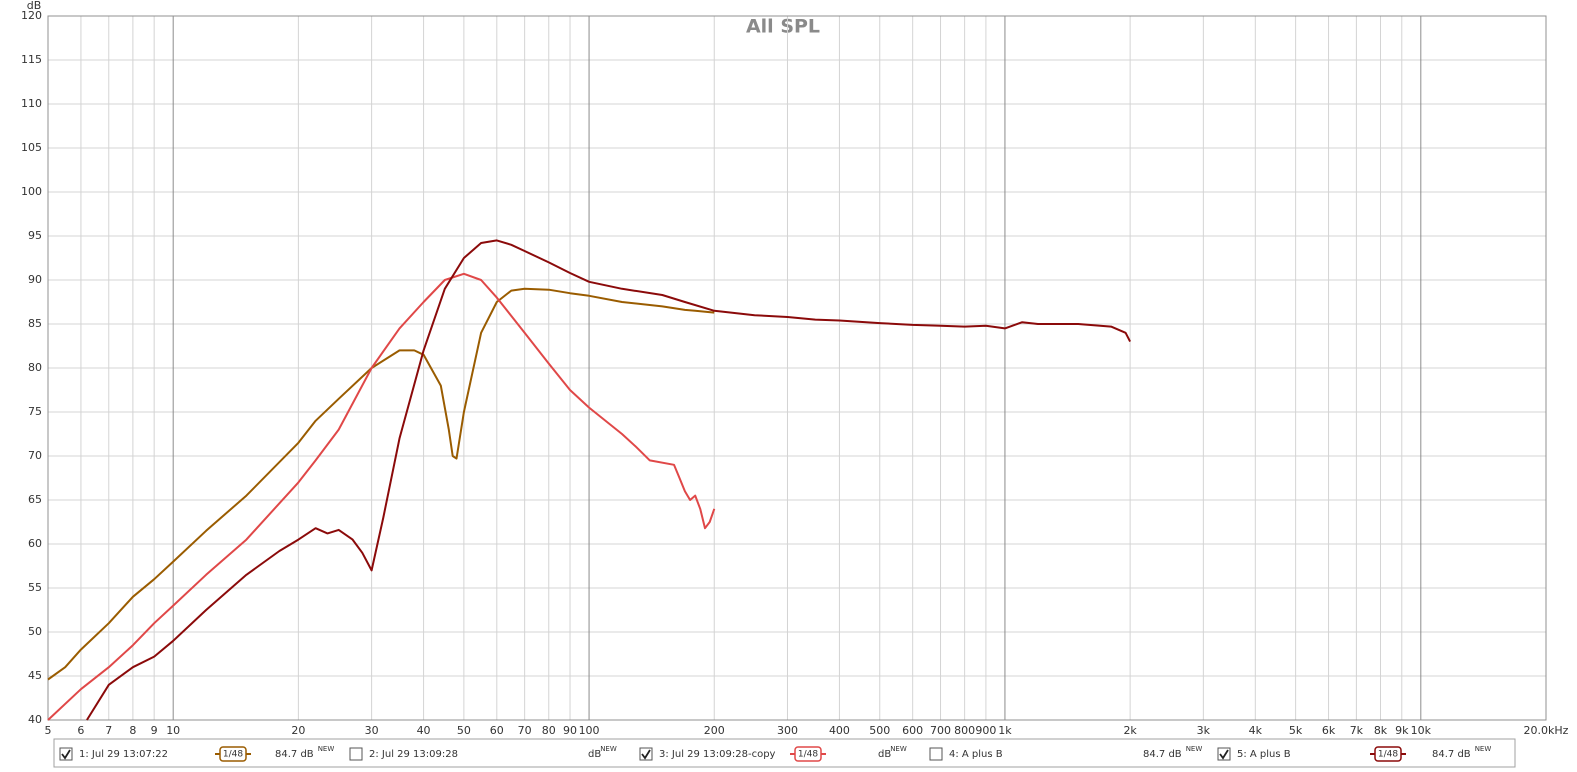  I want to click on x-tick-label: 7, so click(108, 730).